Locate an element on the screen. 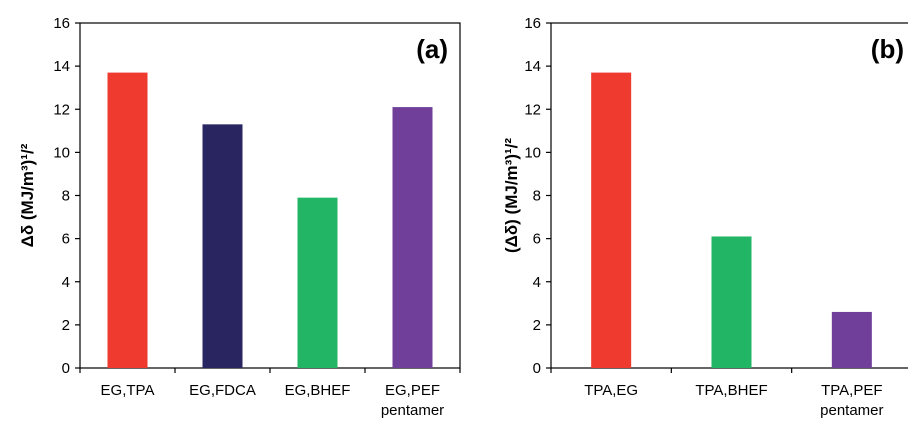 The width and height of the screenshot is (908, 428). panel-label: (b) is located at coordinates (887, 49).